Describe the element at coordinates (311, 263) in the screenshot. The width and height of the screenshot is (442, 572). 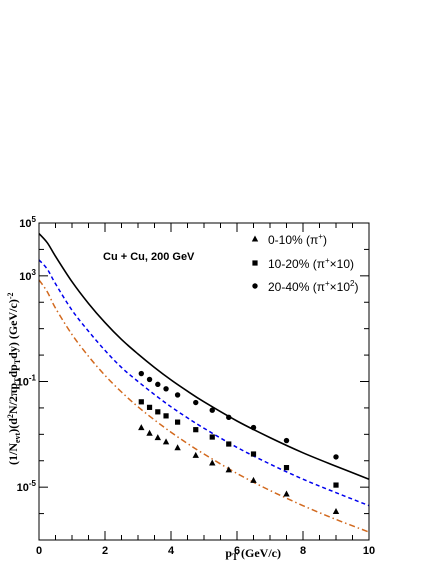
I see `legend-label-1: 10-20% (π+×10)` at that location.